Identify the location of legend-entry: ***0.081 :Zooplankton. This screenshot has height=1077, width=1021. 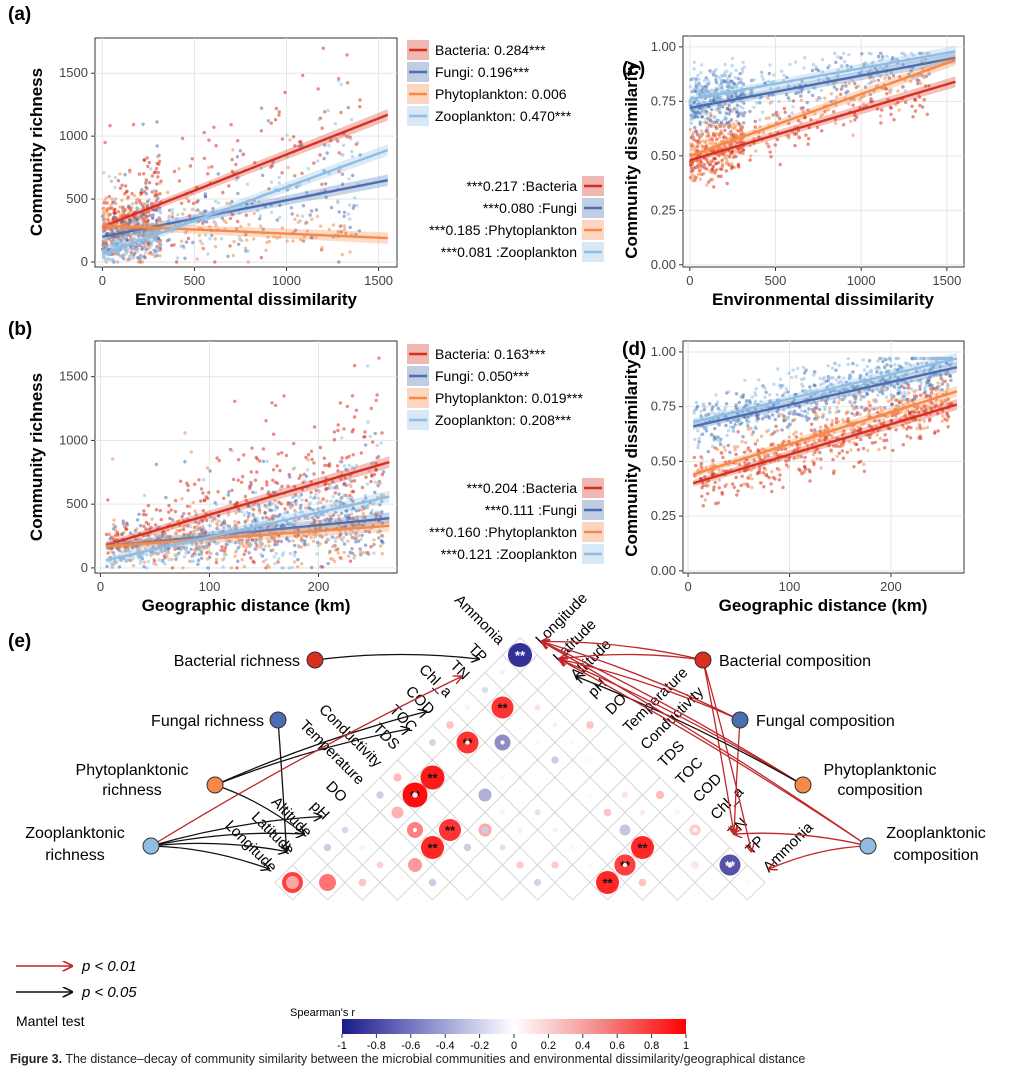
(509, 252).